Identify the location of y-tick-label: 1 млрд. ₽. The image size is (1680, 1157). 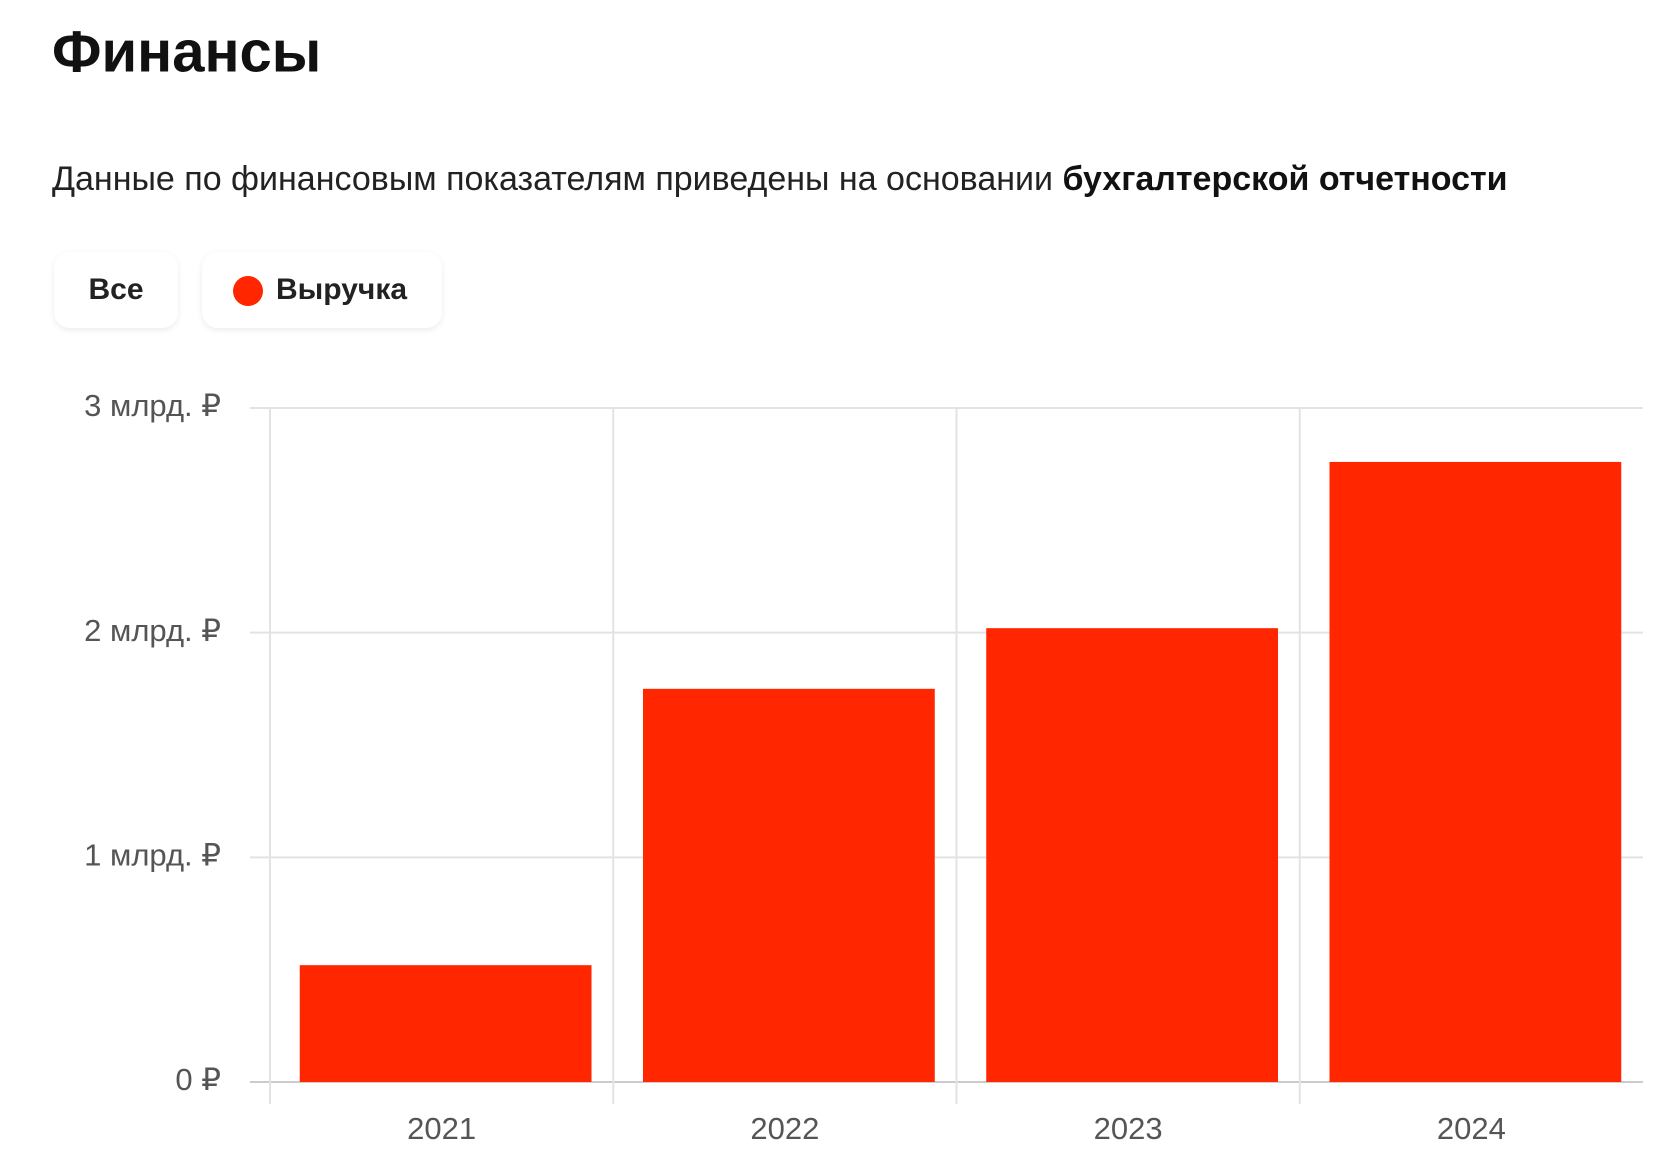
(152, 855).